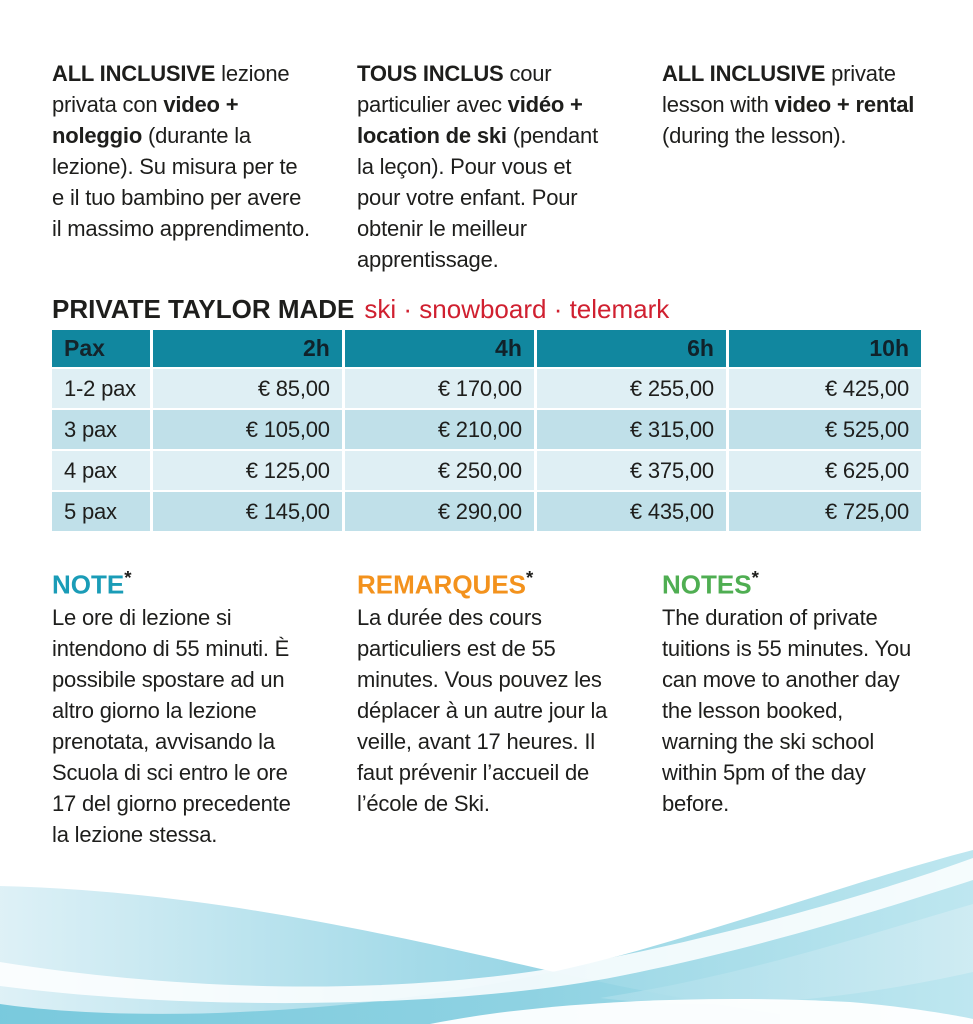 Image resolution: width=973 pixels, height=1024 pixels. What do you see at coordinates (102, 349) in the screenshot?
I see `column-header-pax: Pax` at bounding box center [102, 349].